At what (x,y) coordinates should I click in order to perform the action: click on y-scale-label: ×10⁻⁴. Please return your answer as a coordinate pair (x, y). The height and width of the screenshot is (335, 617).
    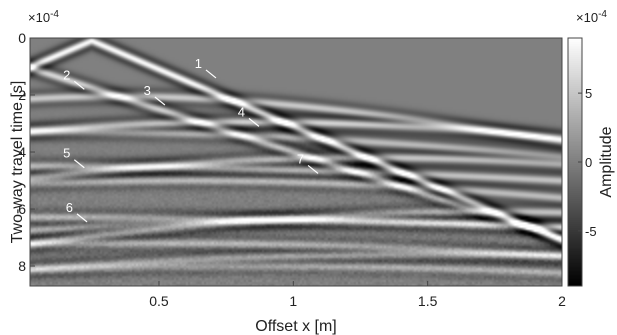
    Looking at the image, I should click on (43, 17).